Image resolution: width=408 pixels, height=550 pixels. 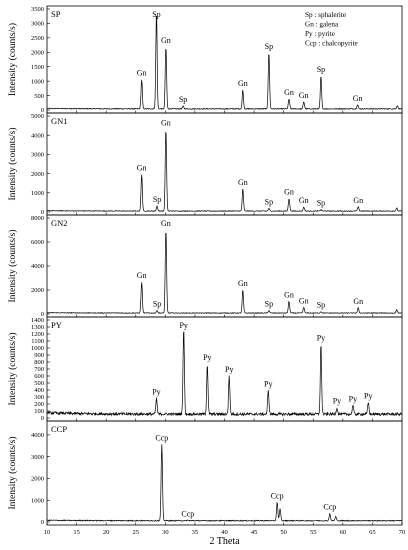 I want to click on panel-label: GN1, so click(x=59, y=121).